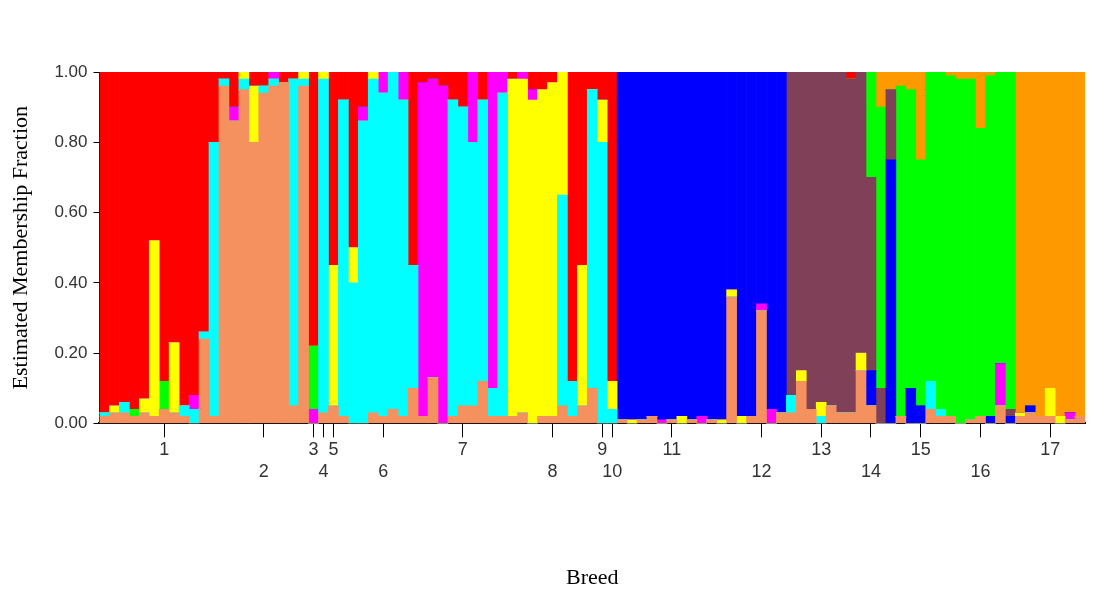 This screenshot has height=599, width=1105. What do you see at coordinates (71, 423) in the screenshot?
I see `y-tick-label: 0.00` at bounding box center [71, 423].